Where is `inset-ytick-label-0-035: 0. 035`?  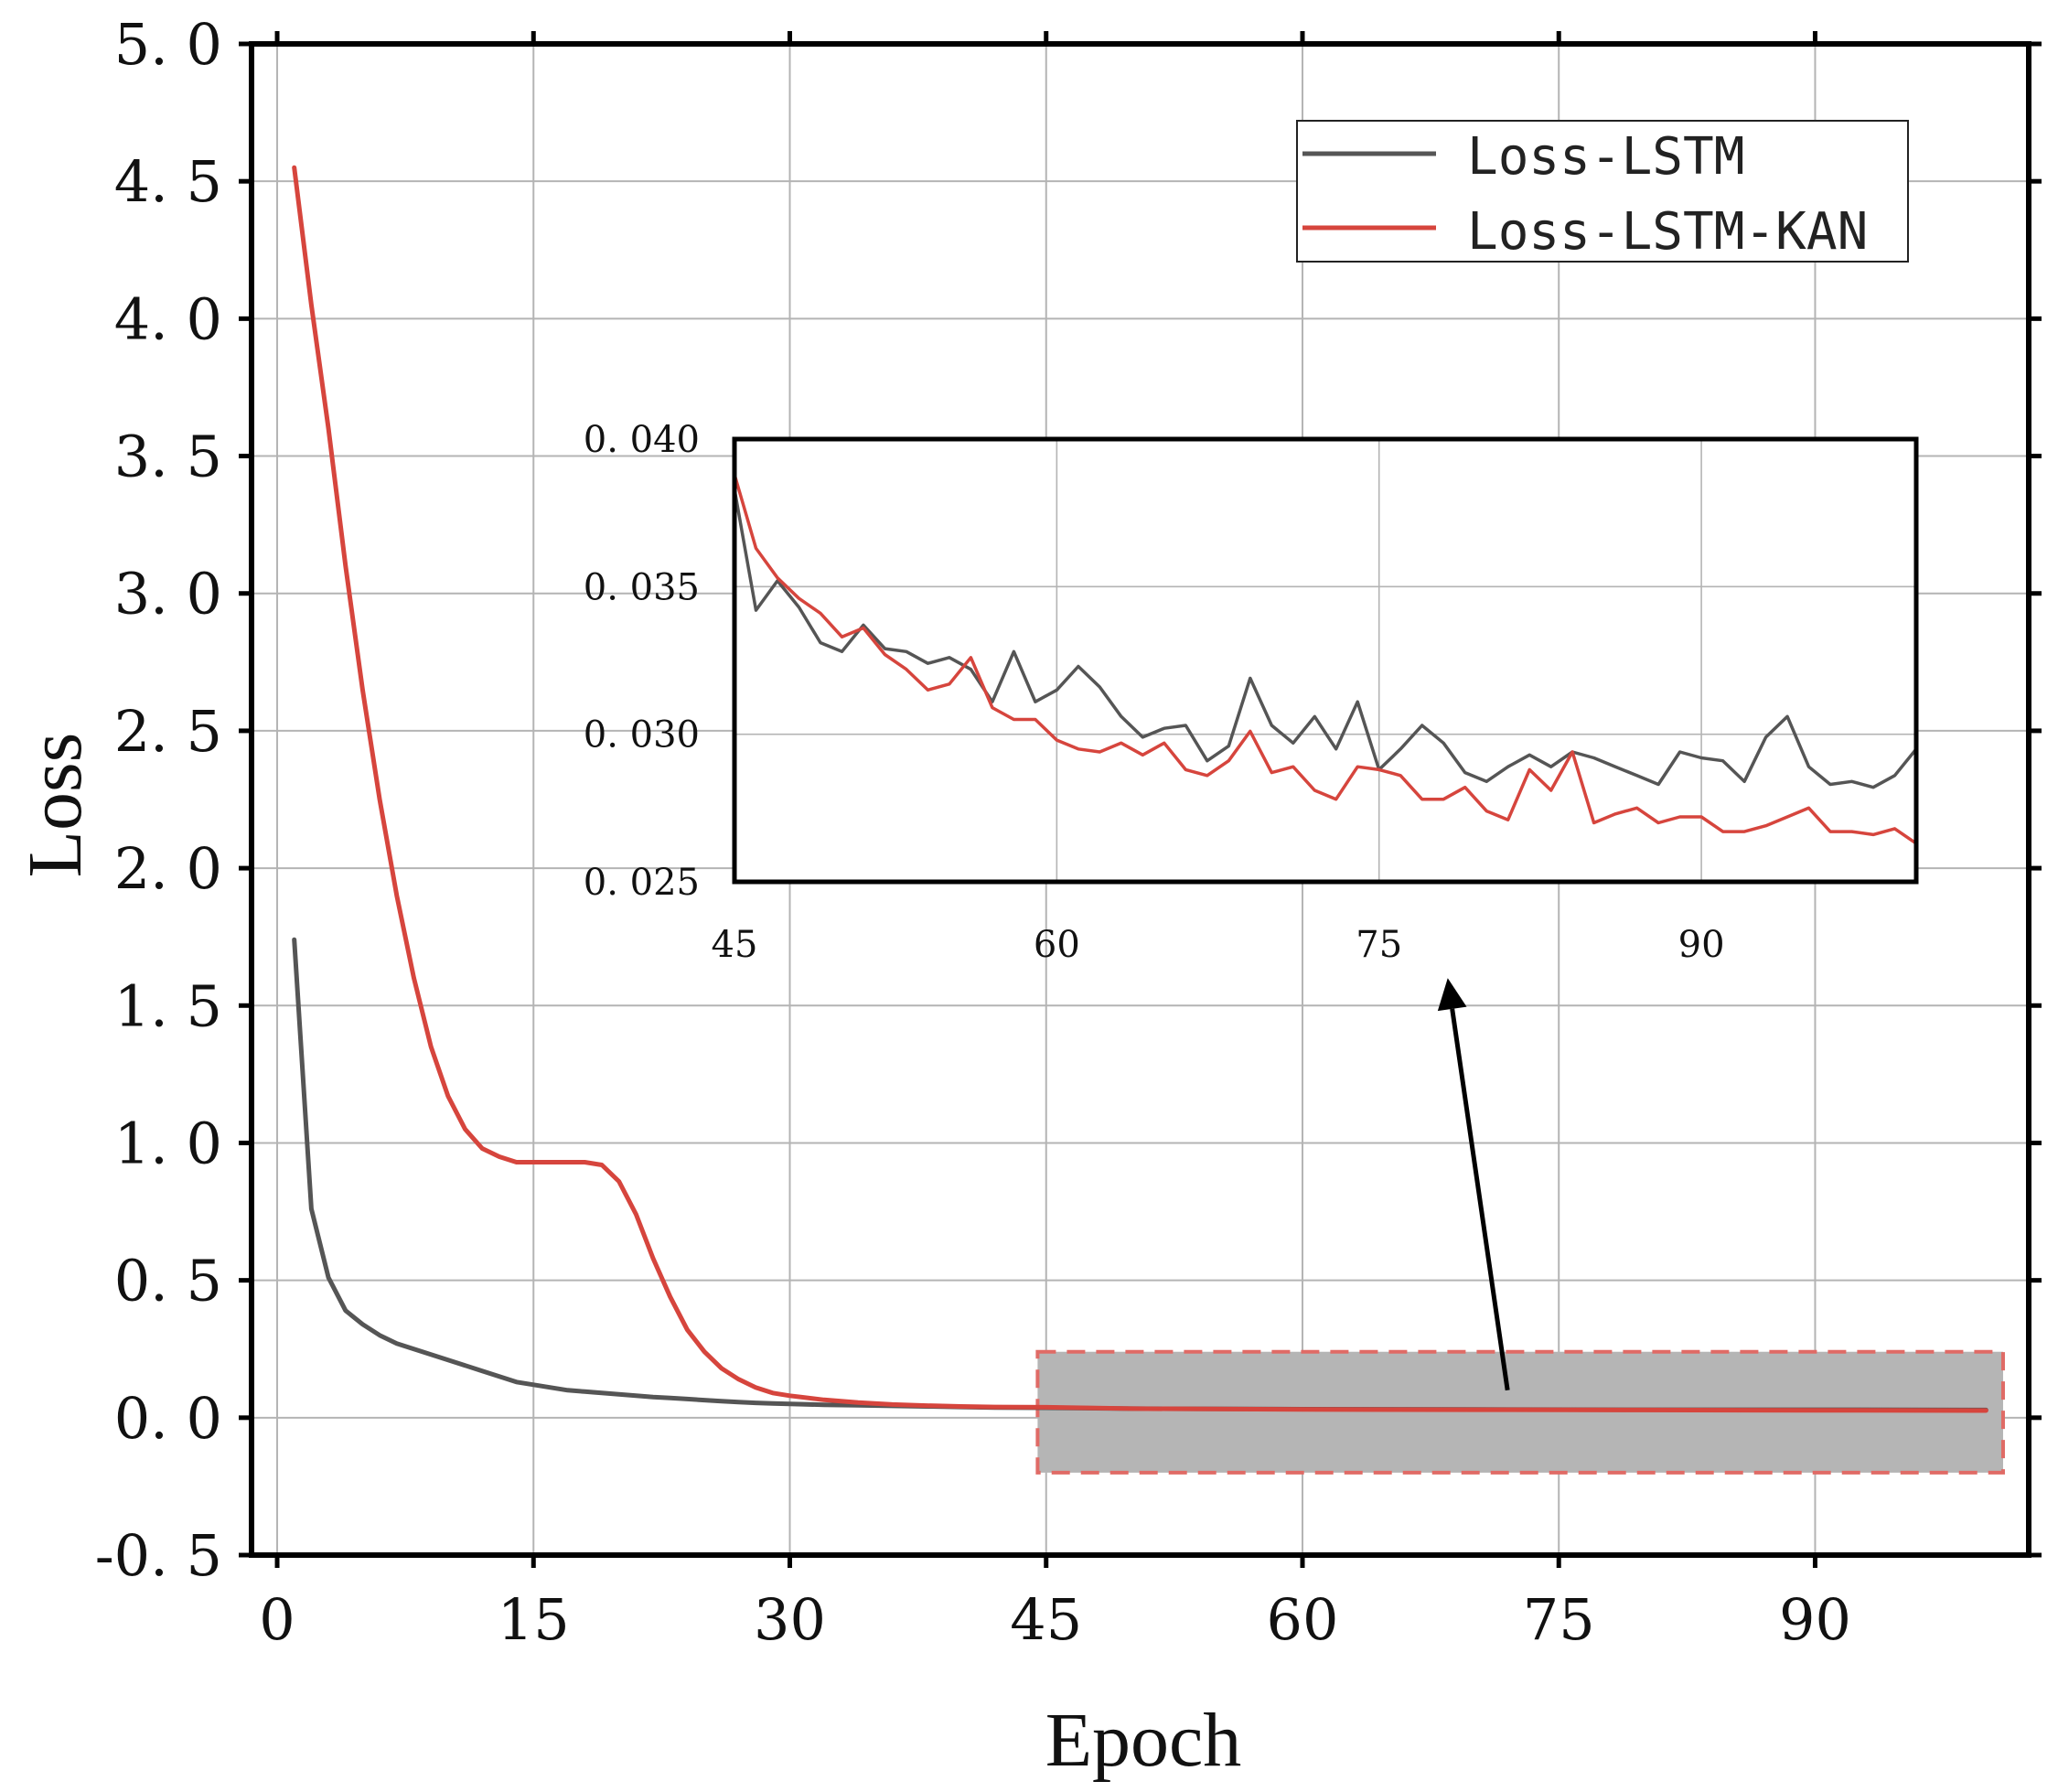 inset-ytick-label-0-035: 0. 035 is located at coordinates (642, 587).